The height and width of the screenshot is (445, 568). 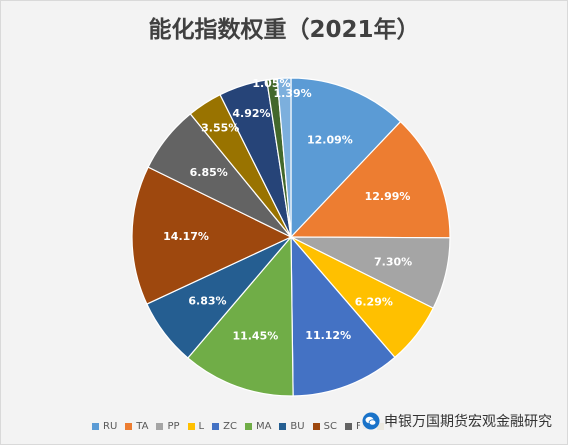 I want to click on pie-slice-ta, so click(x=370, y=179).